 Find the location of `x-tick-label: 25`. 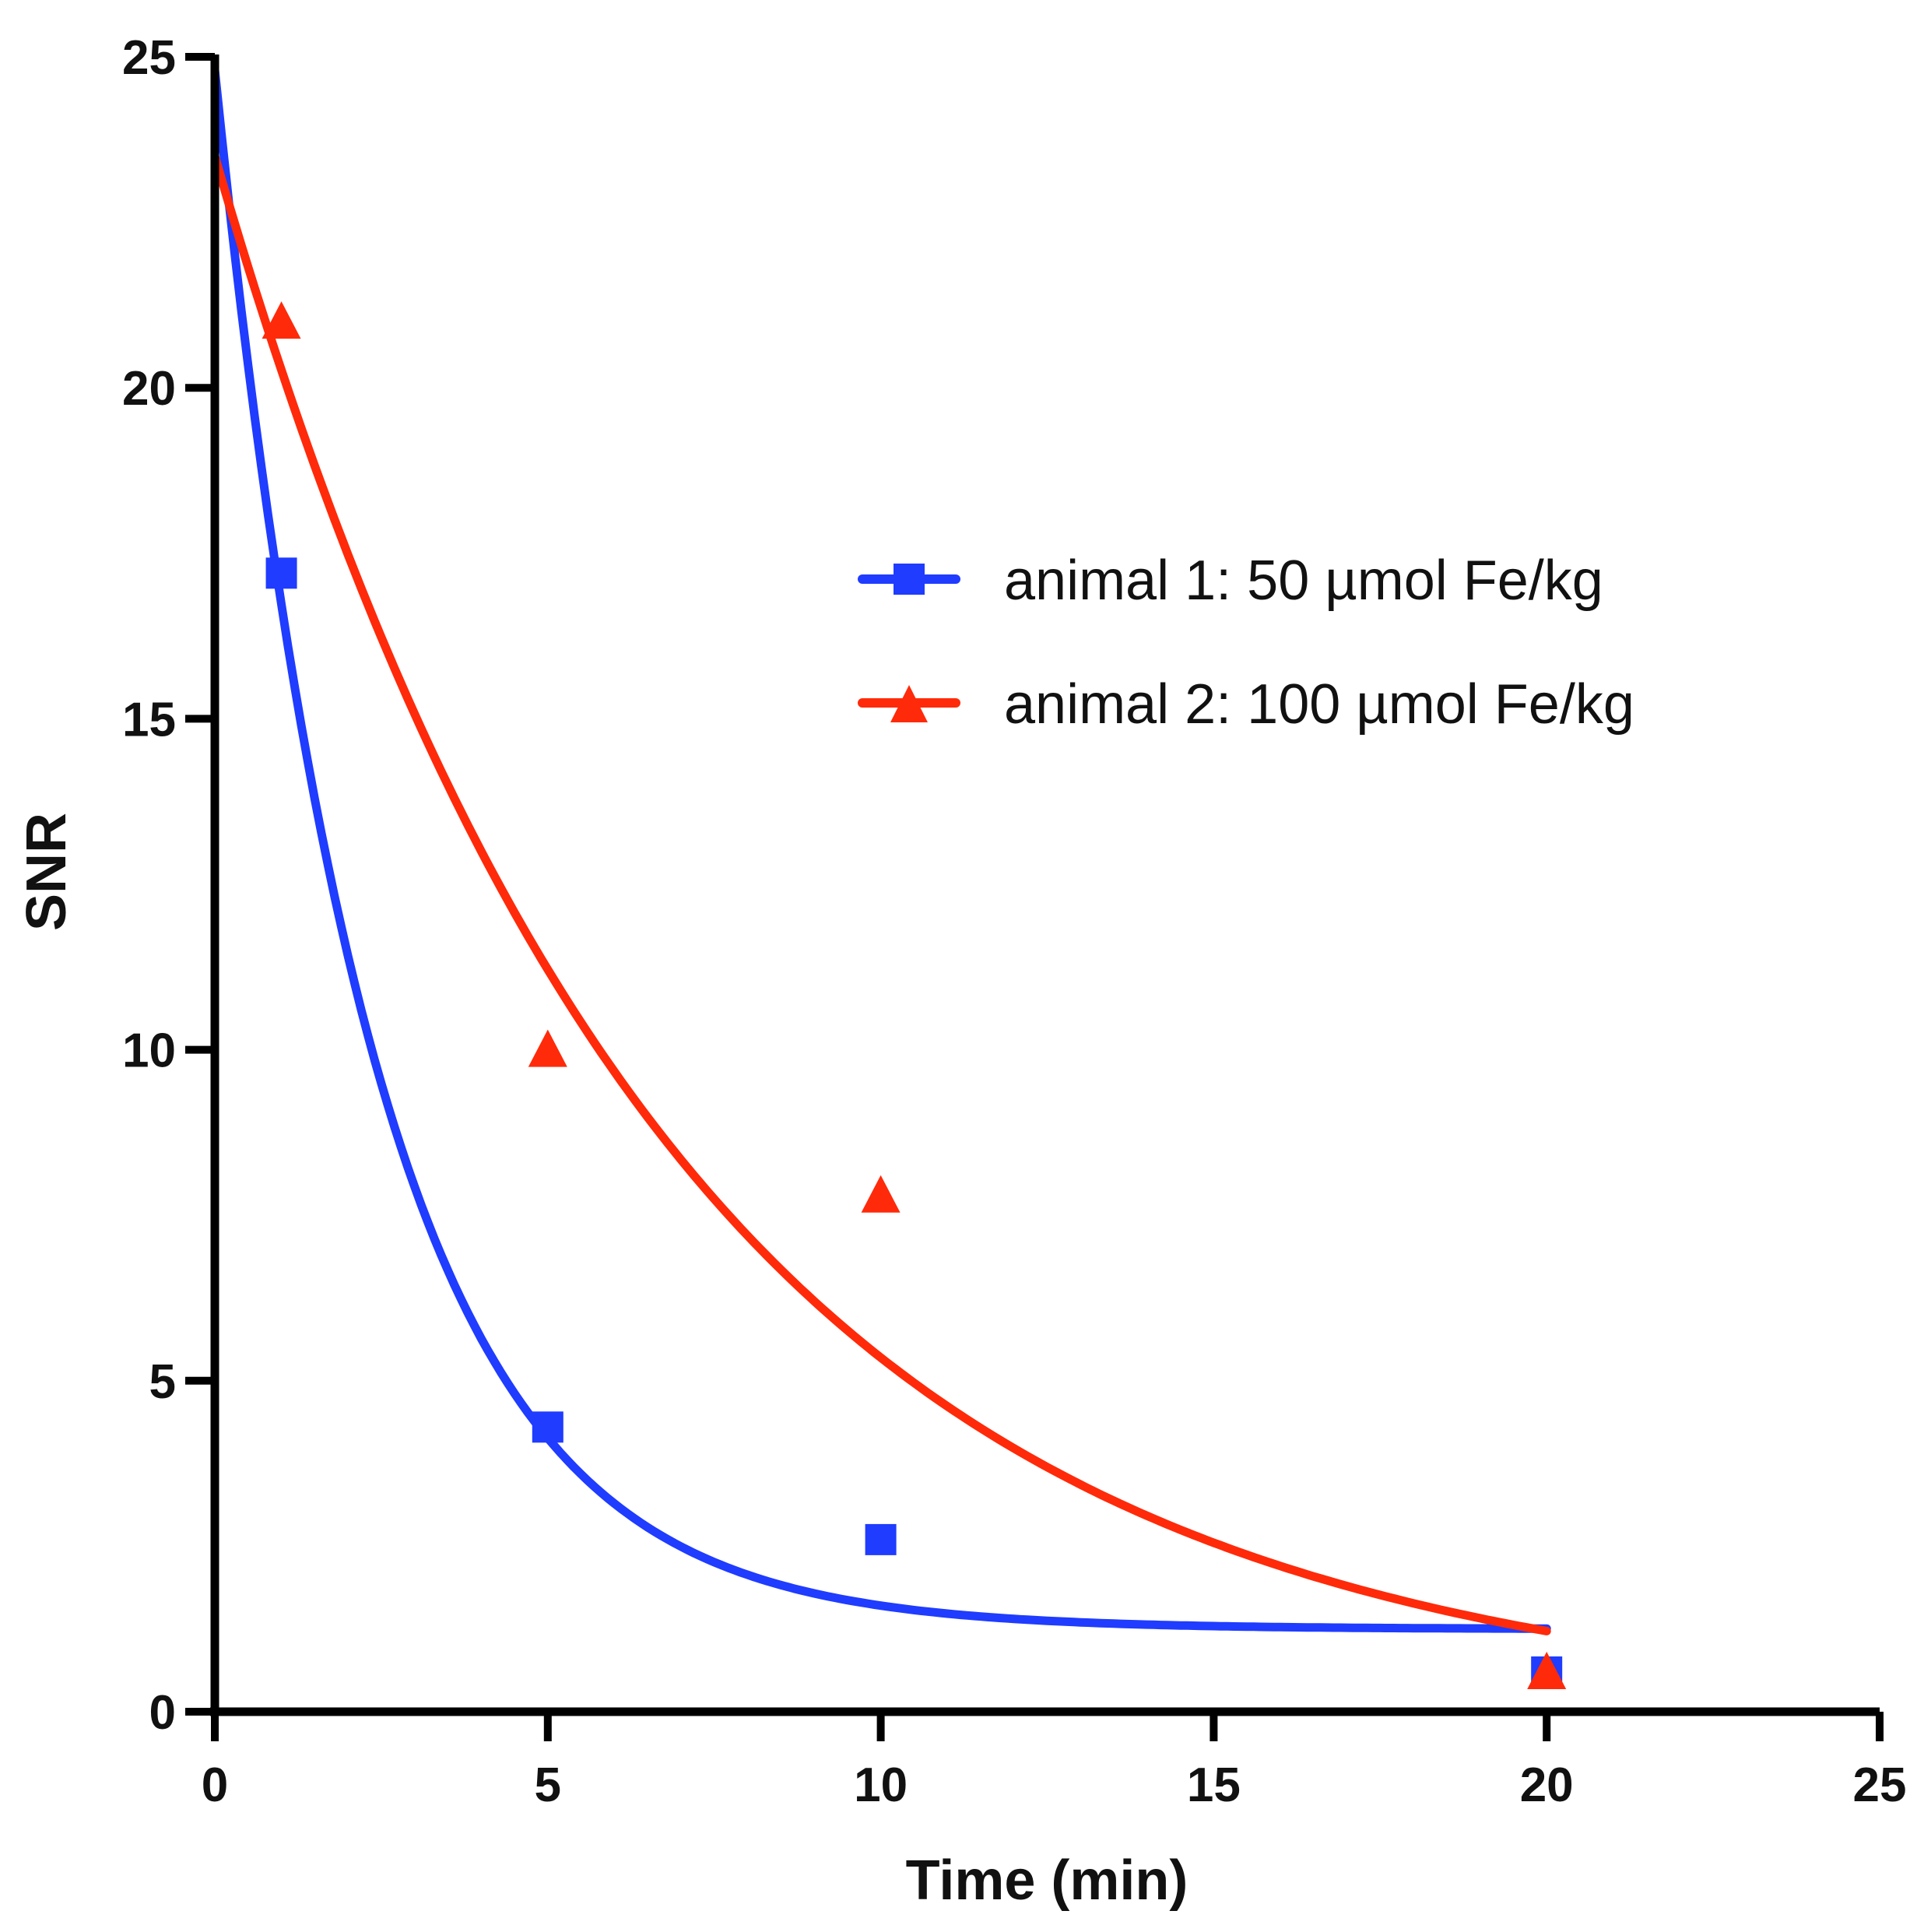

x-tick-label: 25 is located at coordinates (1880, 1785).